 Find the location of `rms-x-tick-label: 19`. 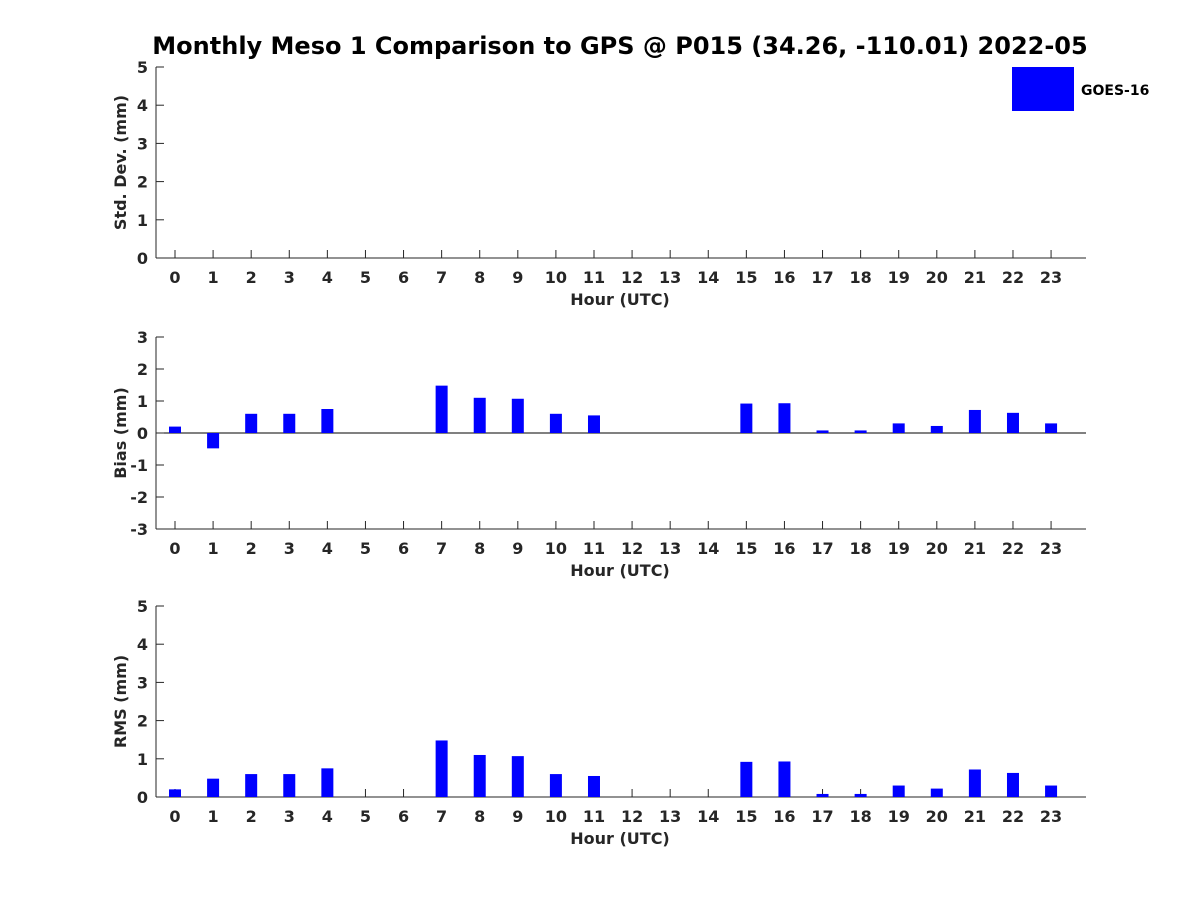

rms-x-tick-label: 19 is located at coordinates (899, 816).